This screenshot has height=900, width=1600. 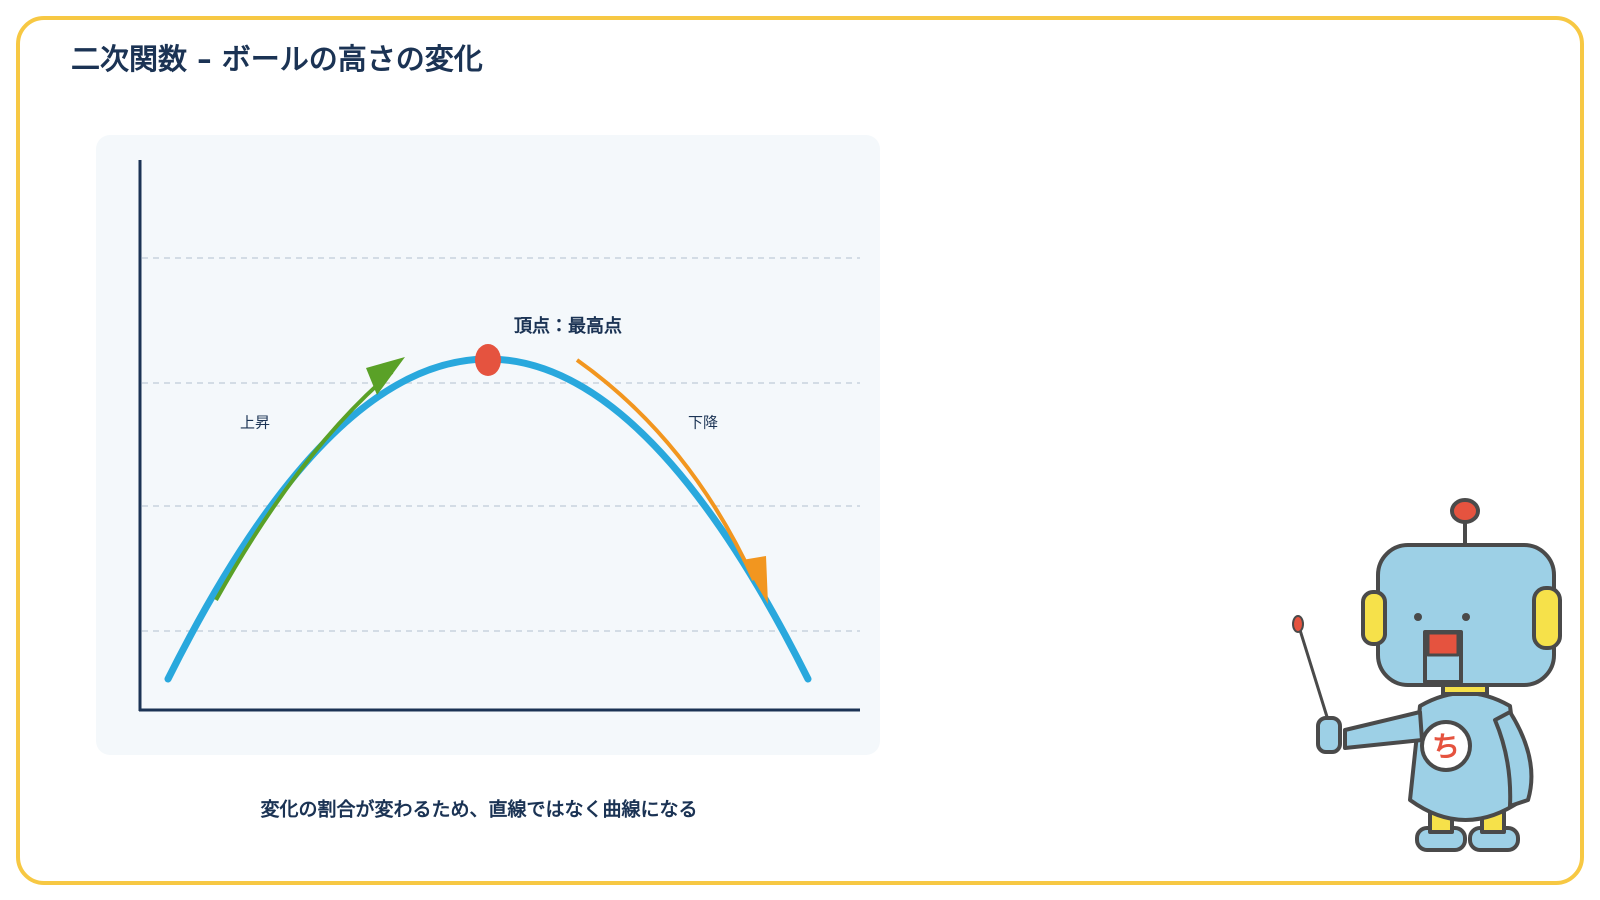 What do you see at coordinates (255, 423) in the screenshot?
I see `rise-label: 上昇` at bounding box center [255, 423].